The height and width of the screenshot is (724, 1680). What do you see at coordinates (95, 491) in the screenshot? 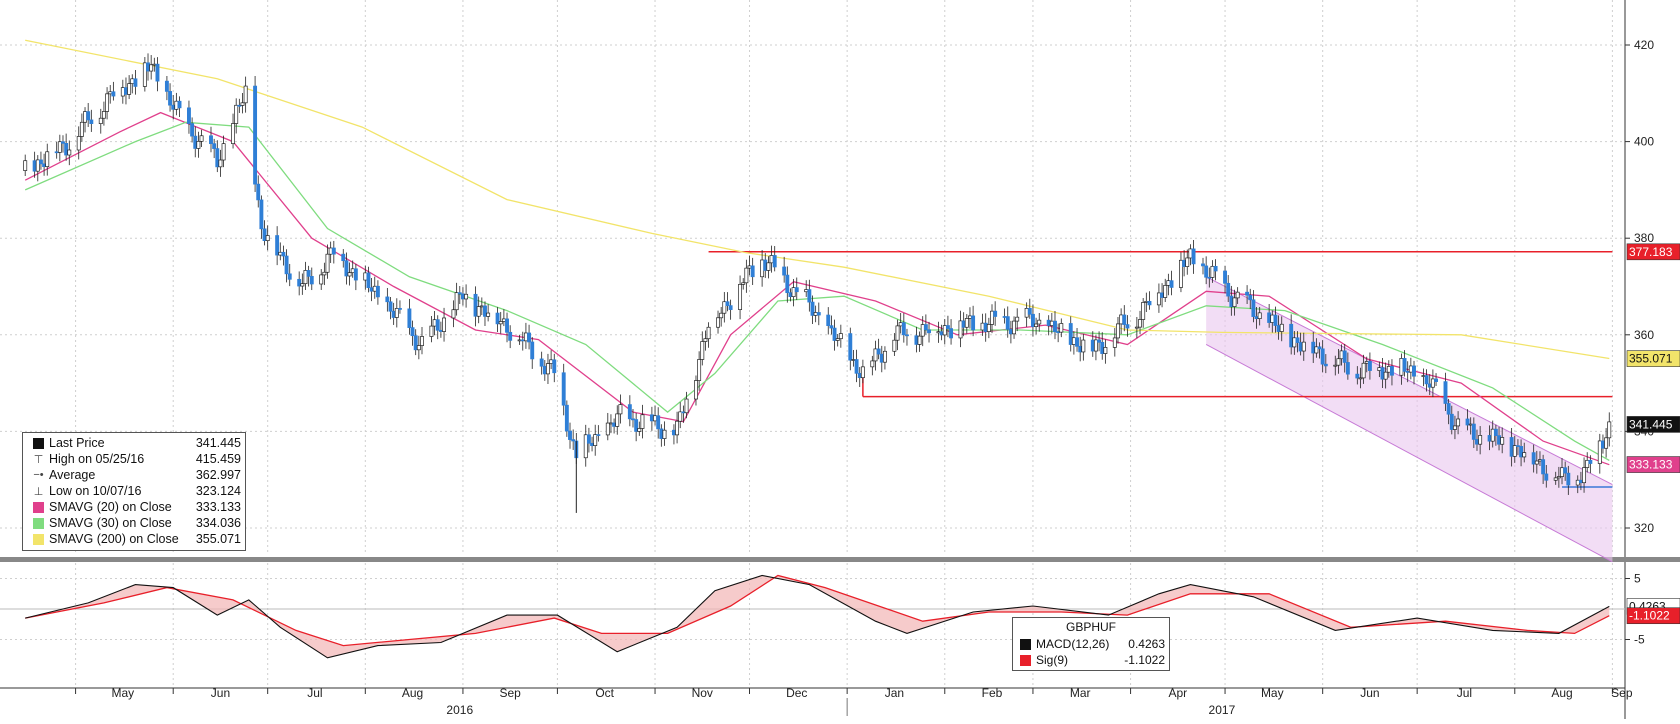
I see `legend-label: Low on 10/07/16` at bounding box center [95, 491].